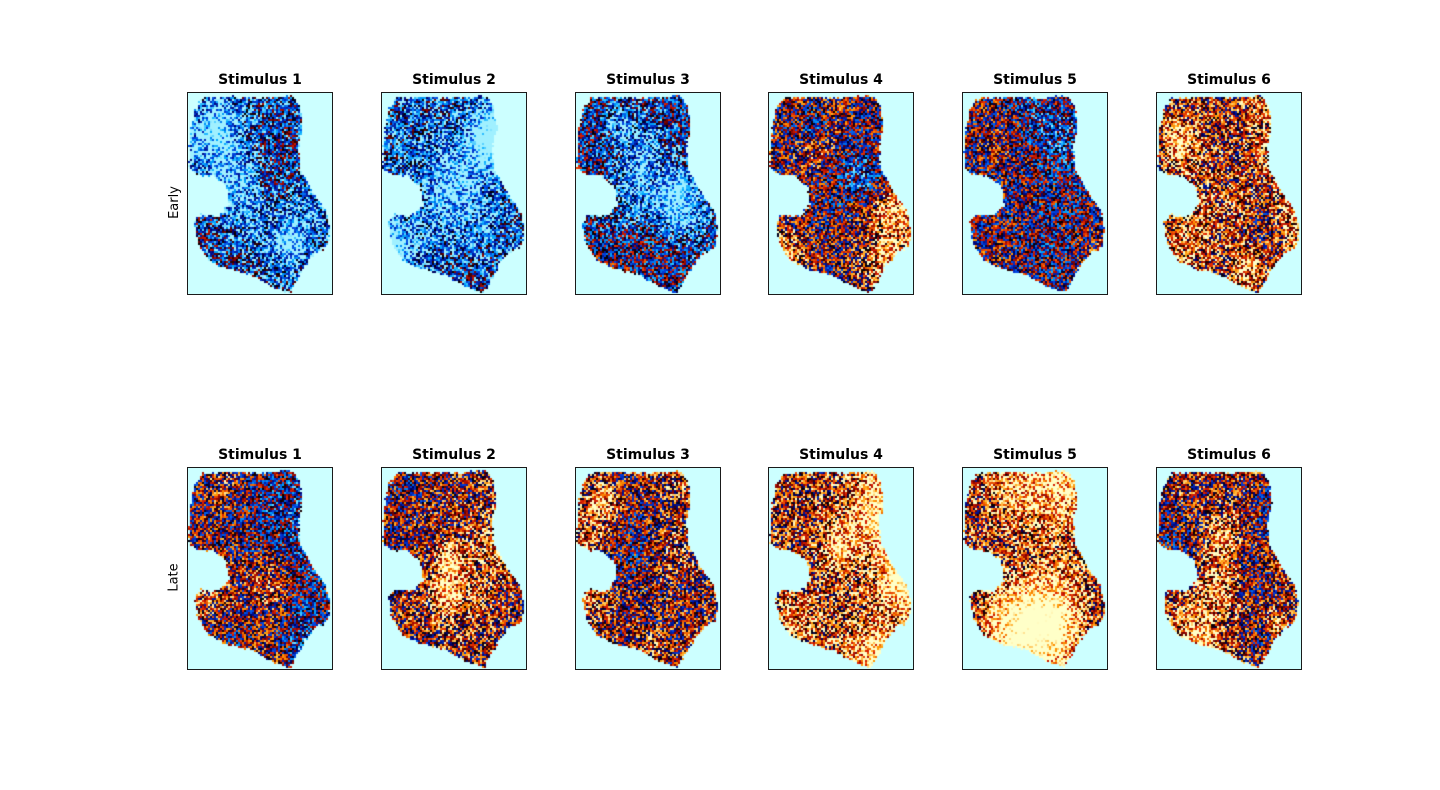 This screenshot has height=790, width=1440. Describe the element at coordinates (174, 202) in the screenshot. I see `row-label-early: Early` at that location.